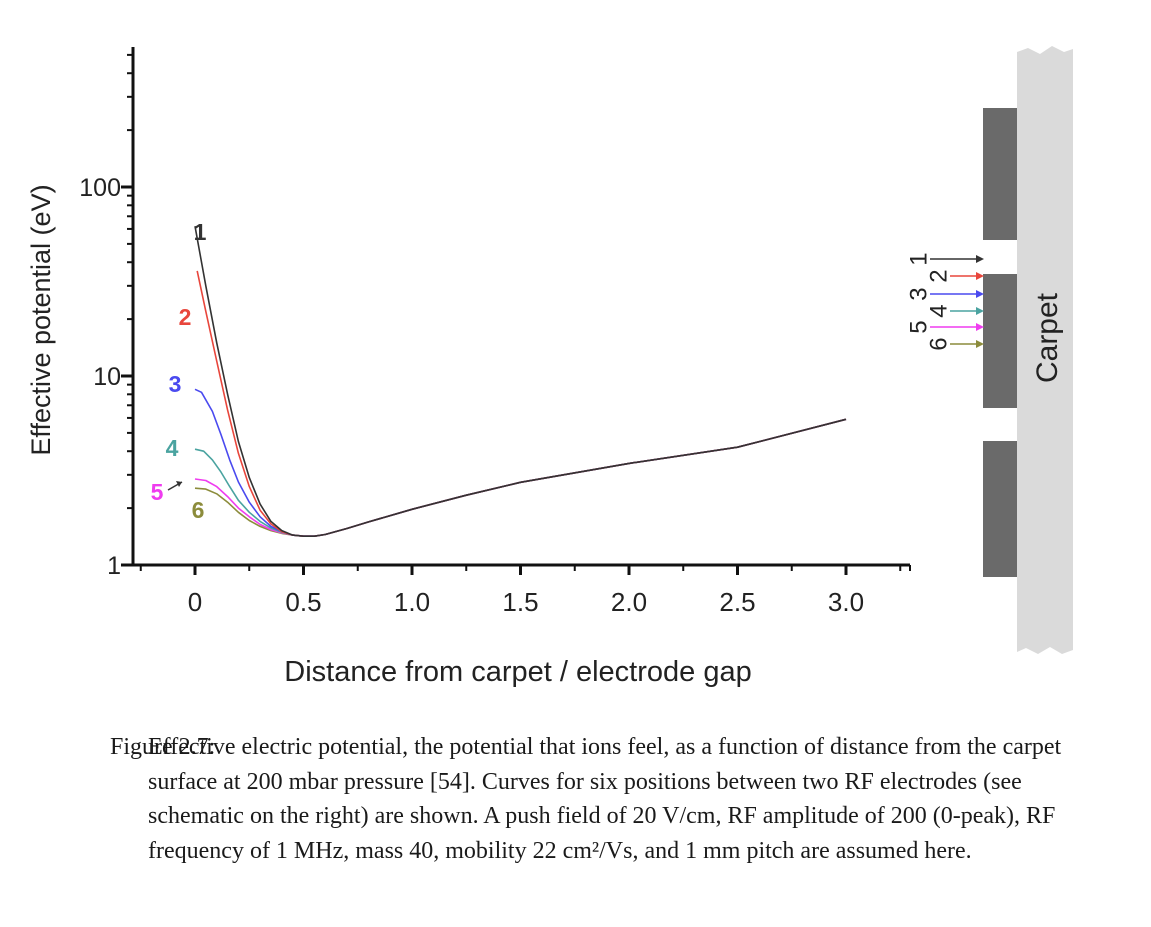  I want to click on curve-label-3: 3, so click(175, 384).